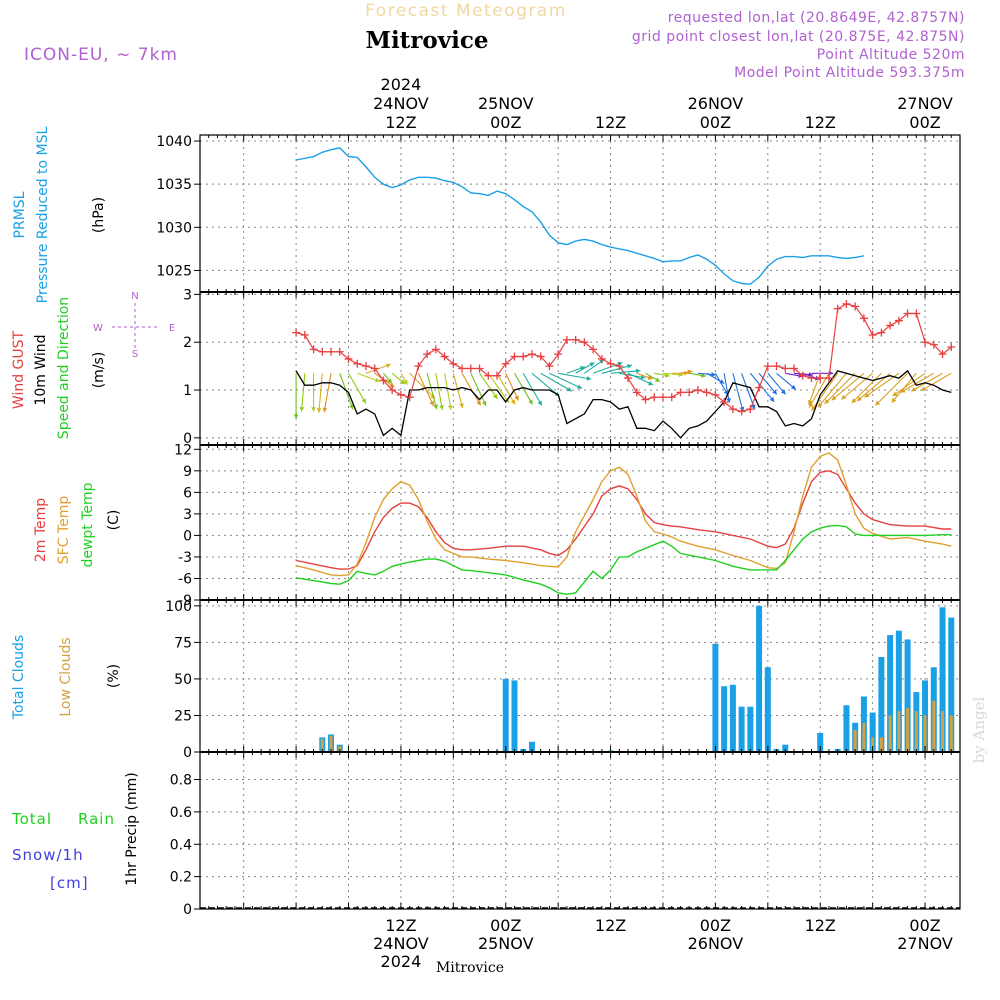  What do you see at coordinates (181, 845) in the screenshot?
I see `y-tick-label: 0.4` at bounding box center [181, 845].